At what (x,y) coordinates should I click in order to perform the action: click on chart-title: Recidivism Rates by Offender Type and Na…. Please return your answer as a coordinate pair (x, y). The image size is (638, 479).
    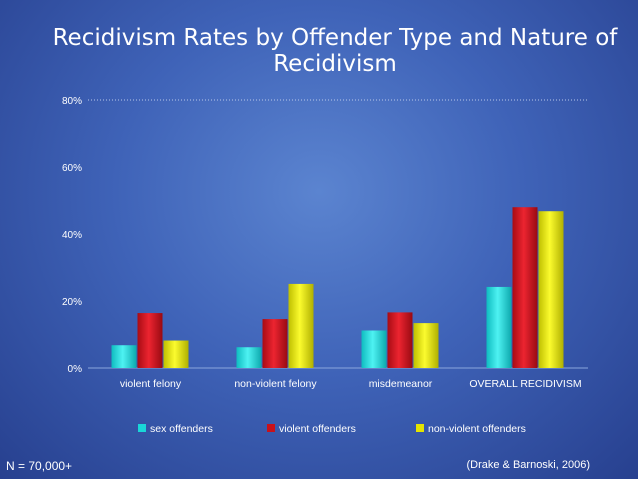
    Looking at the image, I should click on (335, 51).